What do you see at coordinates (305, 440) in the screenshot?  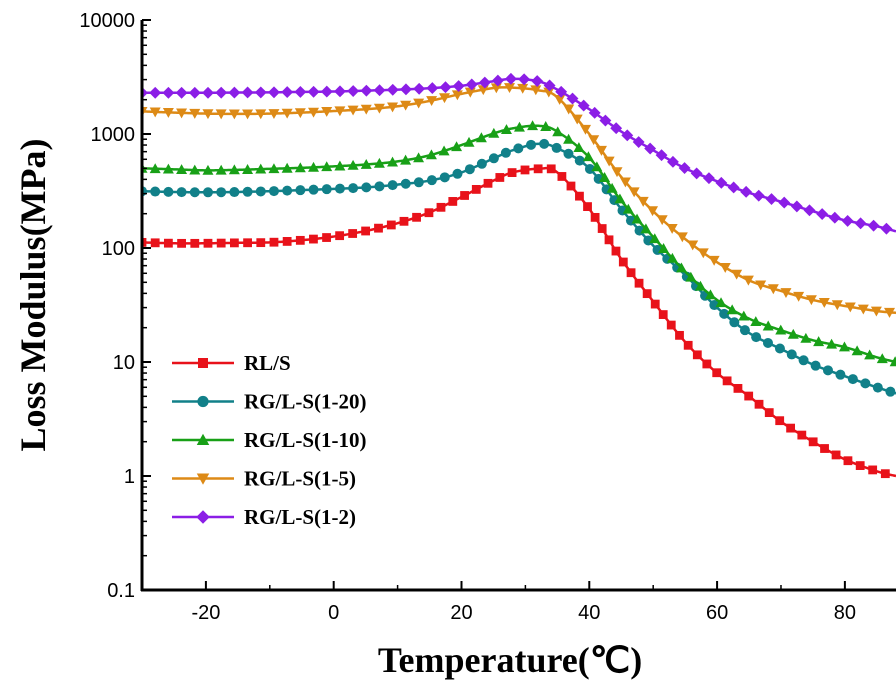 I see `legend-label: RG/L-S(1-10)` at bounding box center [305, 440].